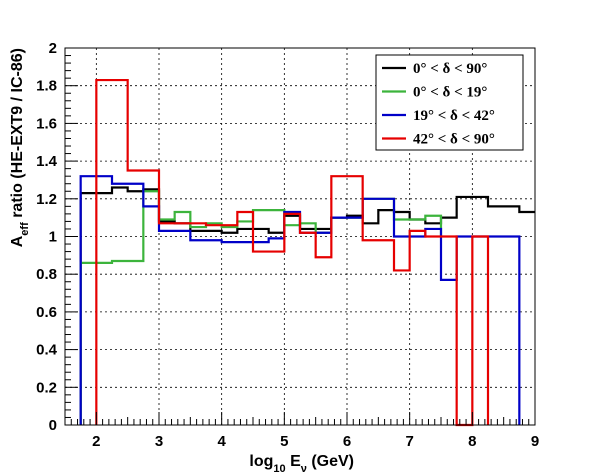 The width and height of the screenshot is (596, 472). What do you see at coordinates (284, 441) in the screenshot?
I see `x-tick-label: 5` at bounding box center [284, 441].